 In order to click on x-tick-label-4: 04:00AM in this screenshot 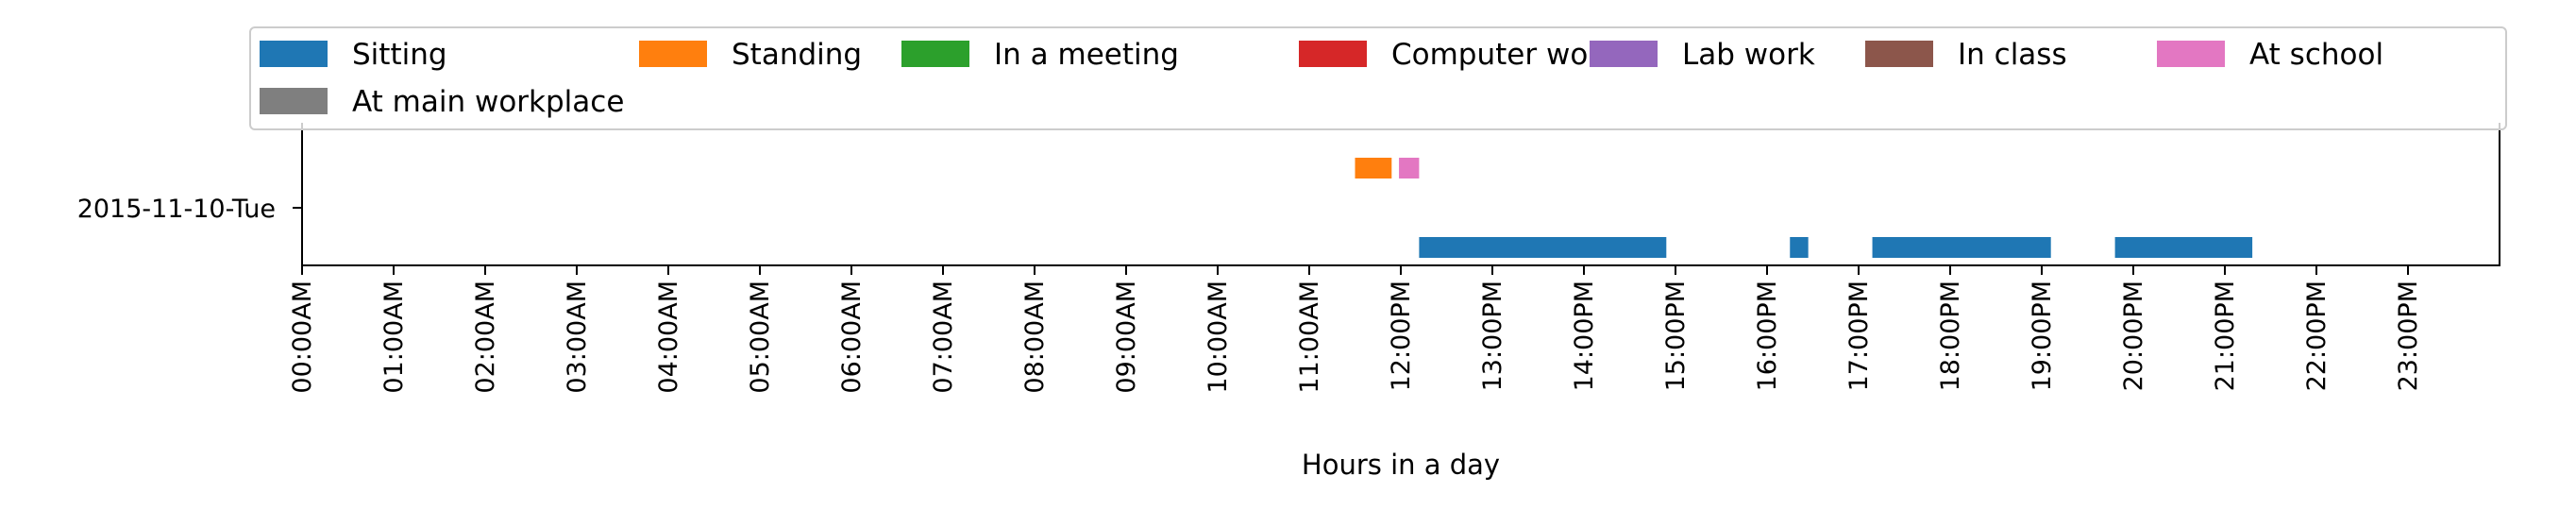, I will do `click(668, 337)`.